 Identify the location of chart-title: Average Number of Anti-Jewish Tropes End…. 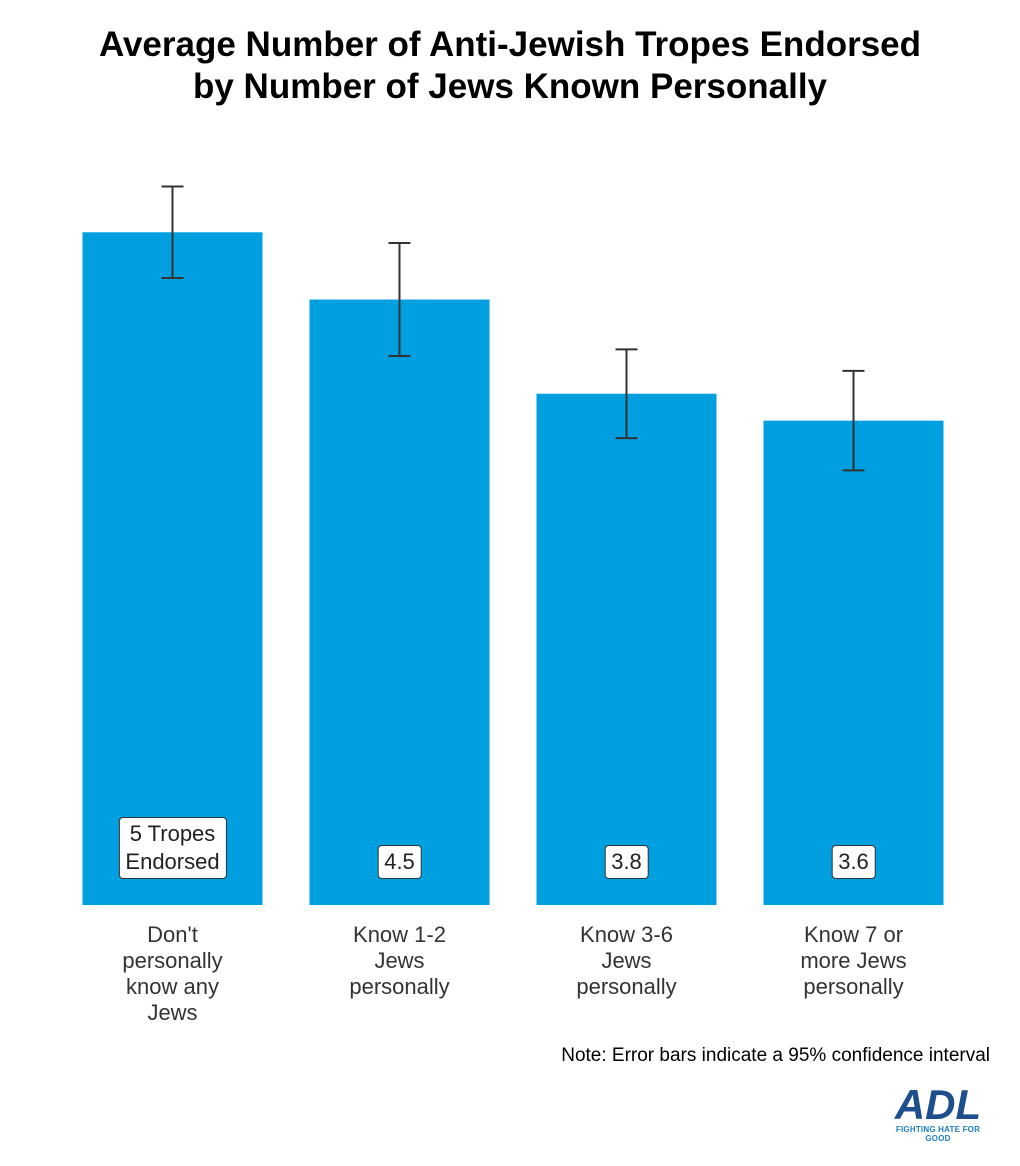
(510, 44).